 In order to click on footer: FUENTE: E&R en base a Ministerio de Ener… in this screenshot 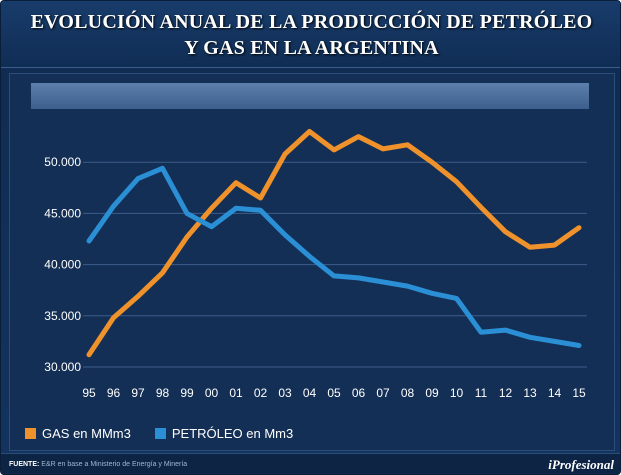, I will do `click(310, 463)`.